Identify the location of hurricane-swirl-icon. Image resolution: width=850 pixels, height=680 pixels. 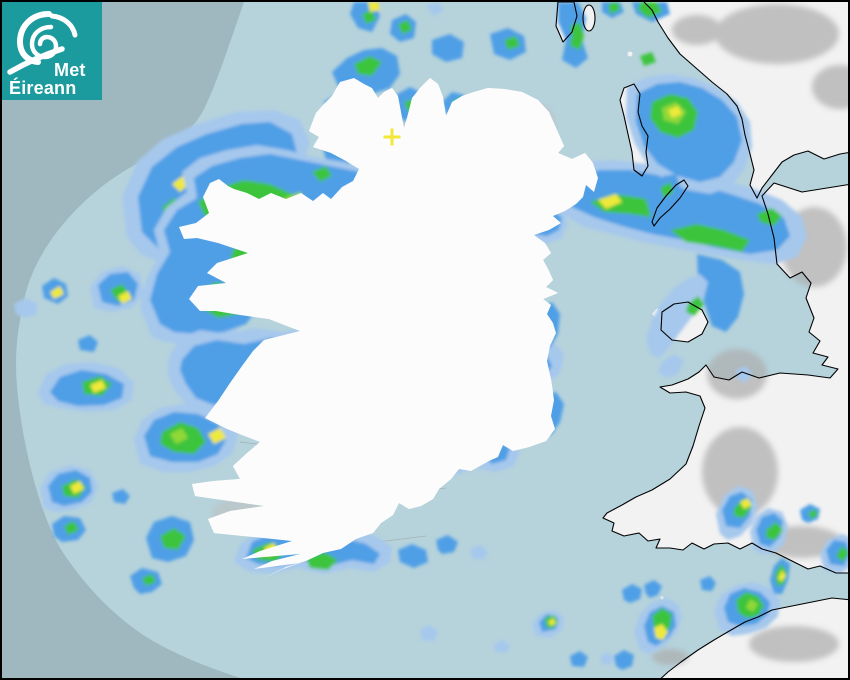
(42, 43).